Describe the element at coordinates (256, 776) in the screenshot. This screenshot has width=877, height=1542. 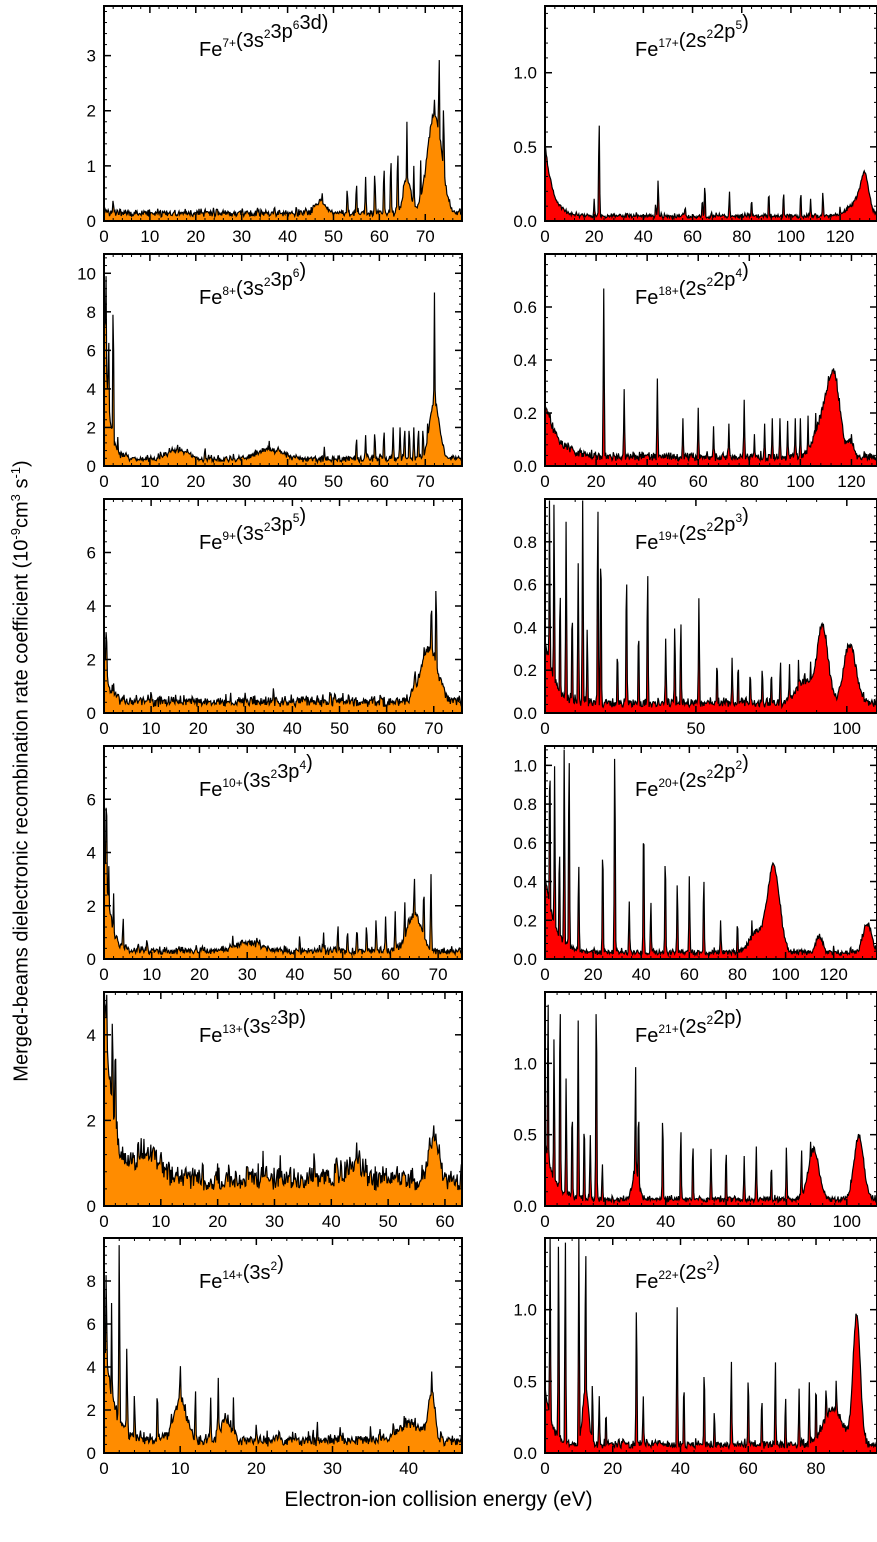
I see `panel-title: Fe10+(3s23p4)` at that location.